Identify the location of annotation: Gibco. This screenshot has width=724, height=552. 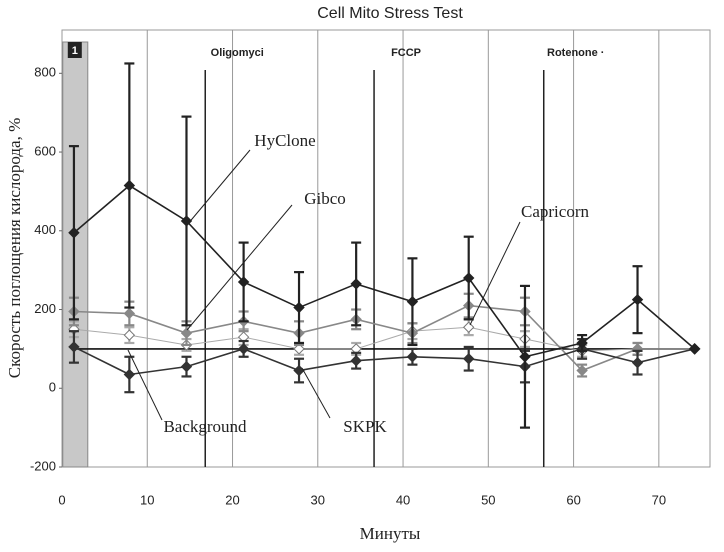
(325, 198).